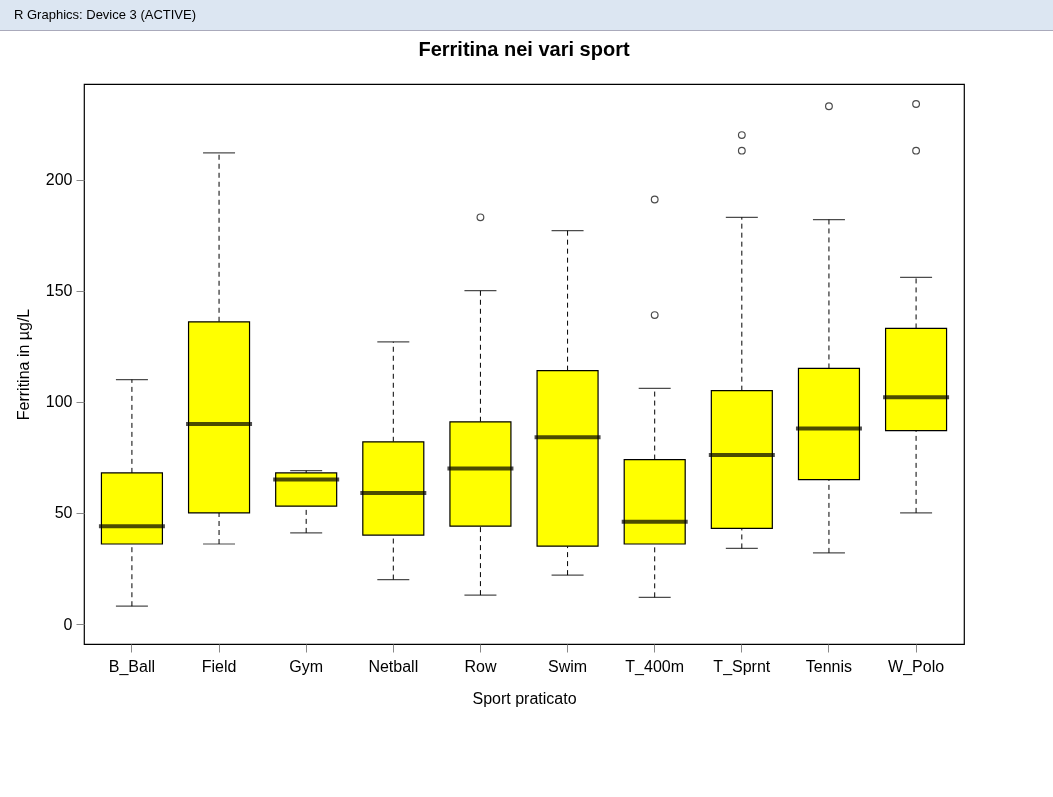 The image size is (1053, 797). Describe the element at coordinates (568, 666) in the screenshot. I see `x-tick-label: Swim` at that location.